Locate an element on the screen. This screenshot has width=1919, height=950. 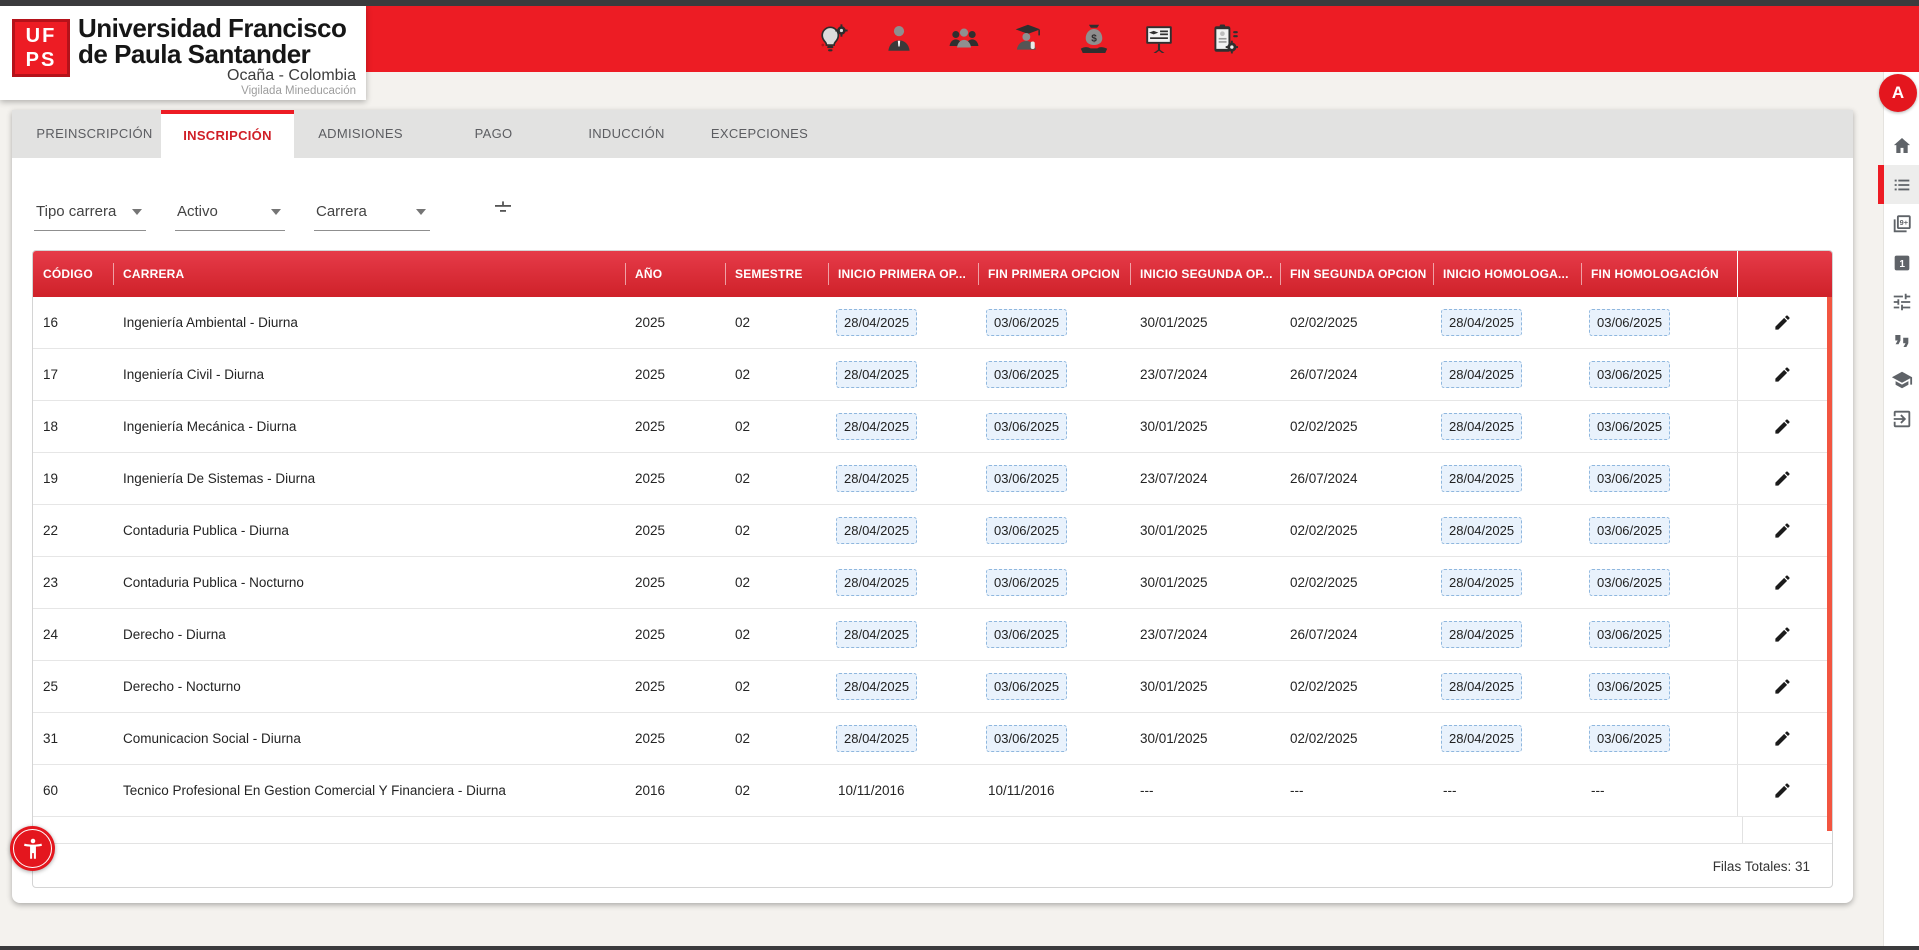
cell-codigo: 23 is located at coordinates (51, 582).